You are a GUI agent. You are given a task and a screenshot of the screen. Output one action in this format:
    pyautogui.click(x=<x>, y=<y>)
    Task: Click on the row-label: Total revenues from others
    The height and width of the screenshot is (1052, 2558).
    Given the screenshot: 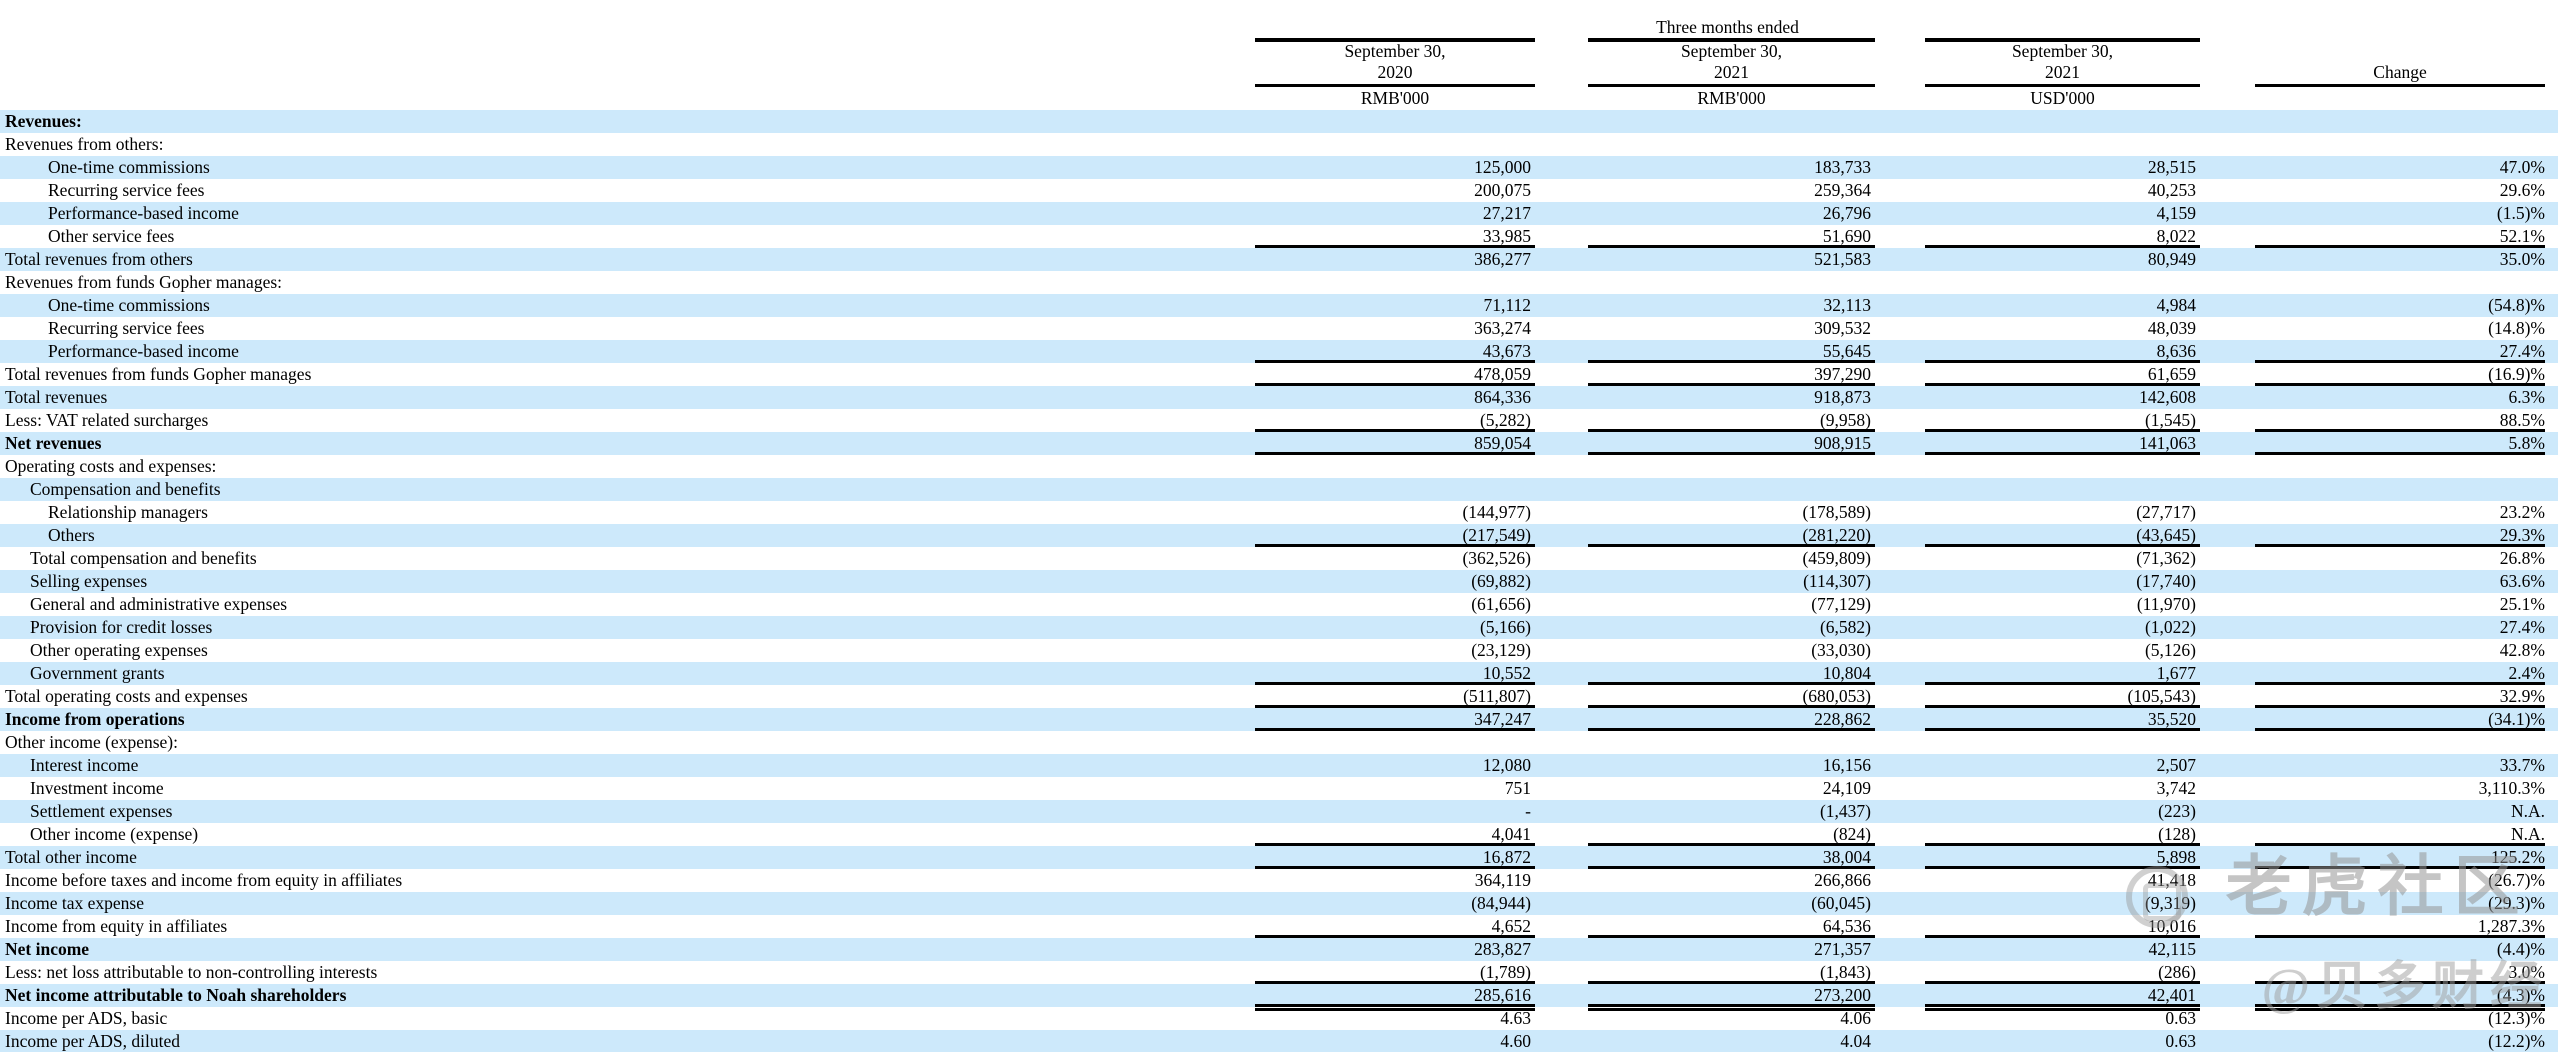 What is the action you would take?
    pyautogui.click(x=99, y=259)
    